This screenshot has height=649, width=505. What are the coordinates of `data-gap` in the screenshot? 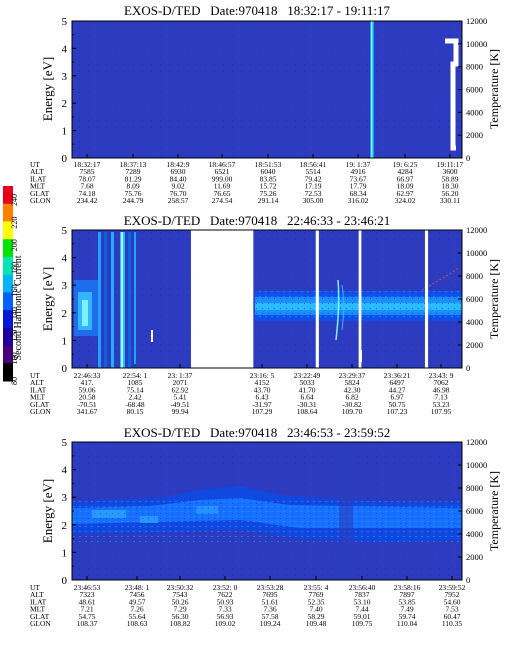 It's located at (360, 299).